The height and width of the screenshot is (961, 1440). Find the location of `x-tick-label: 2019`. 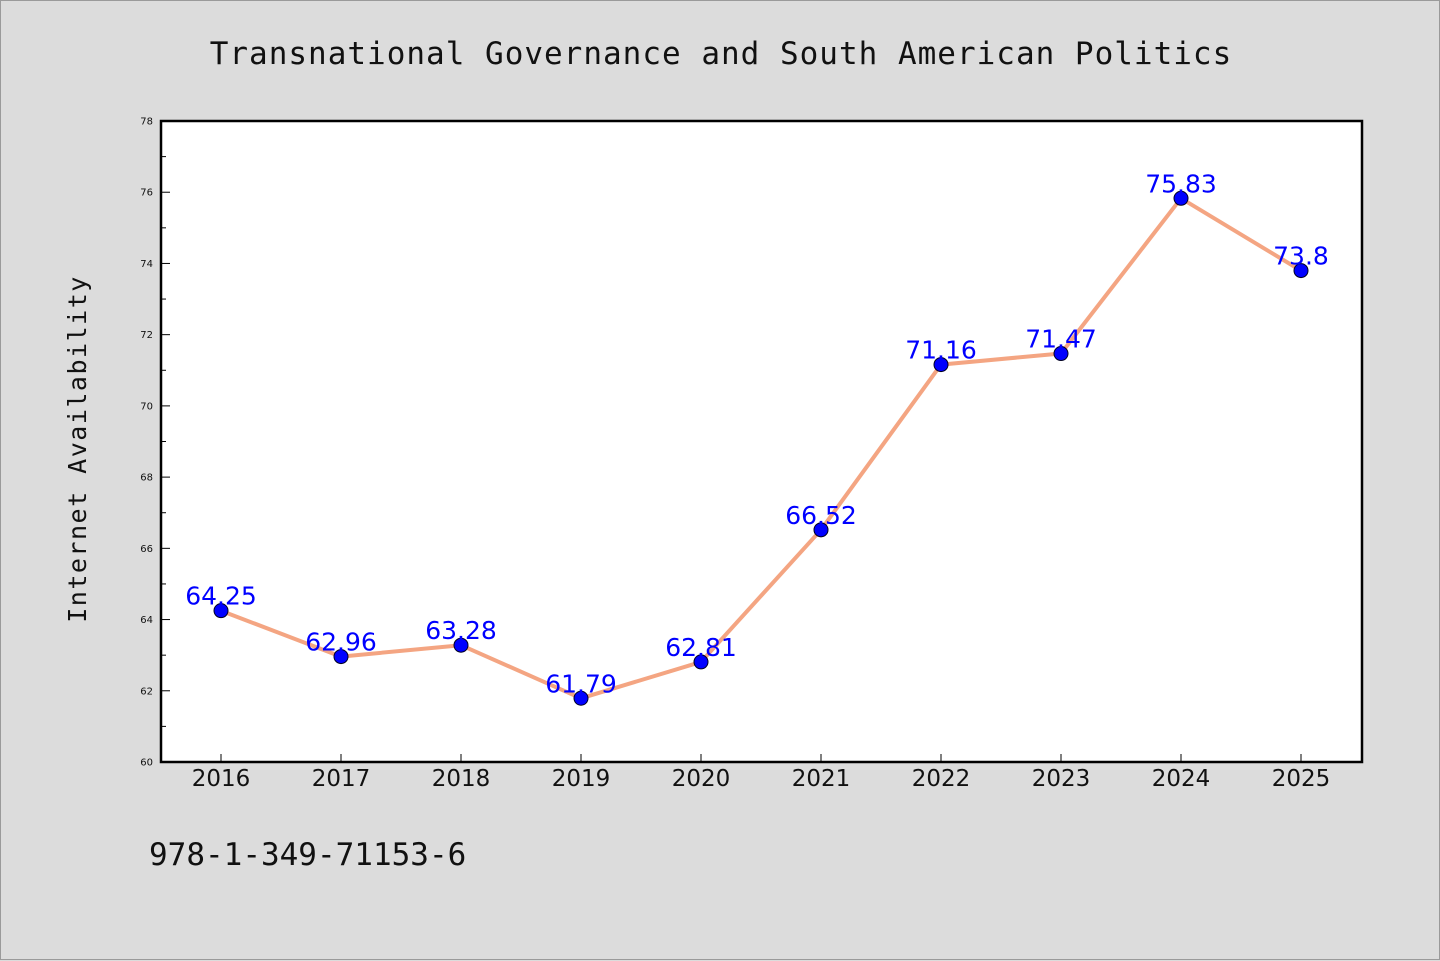

x-tick-label: 2019 is located at coordinates (581, 779).